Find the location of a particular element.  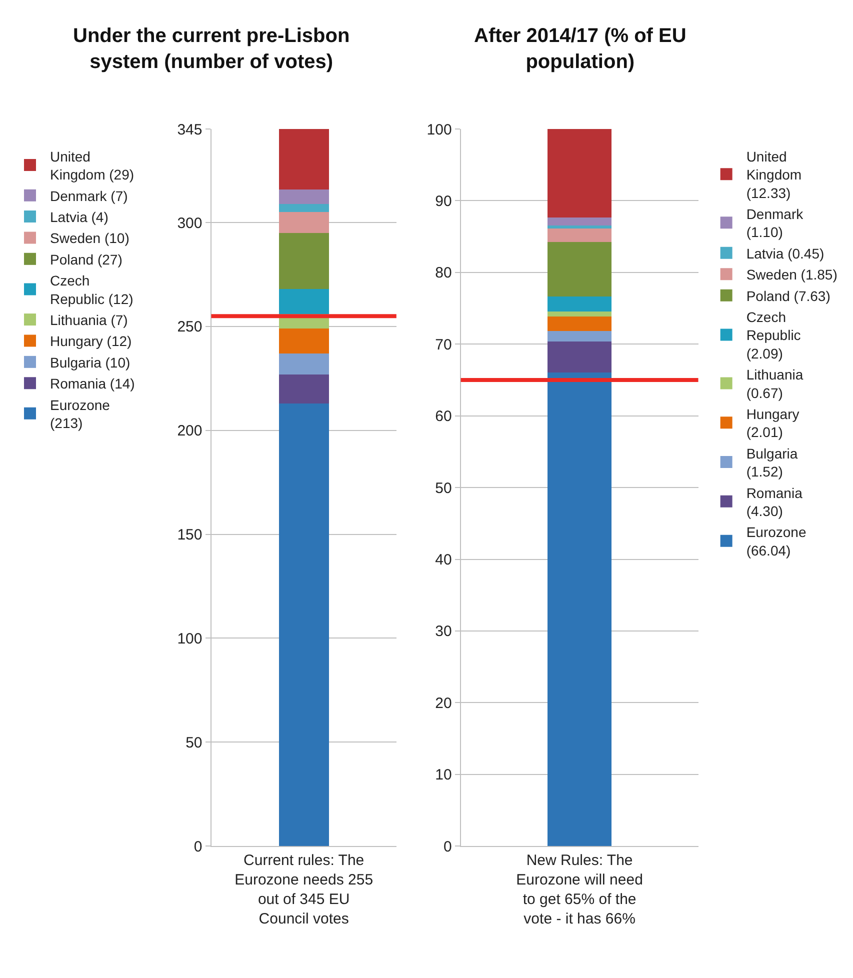

legend-label: United Kingdom (29) is located at coordinates (92, 165).